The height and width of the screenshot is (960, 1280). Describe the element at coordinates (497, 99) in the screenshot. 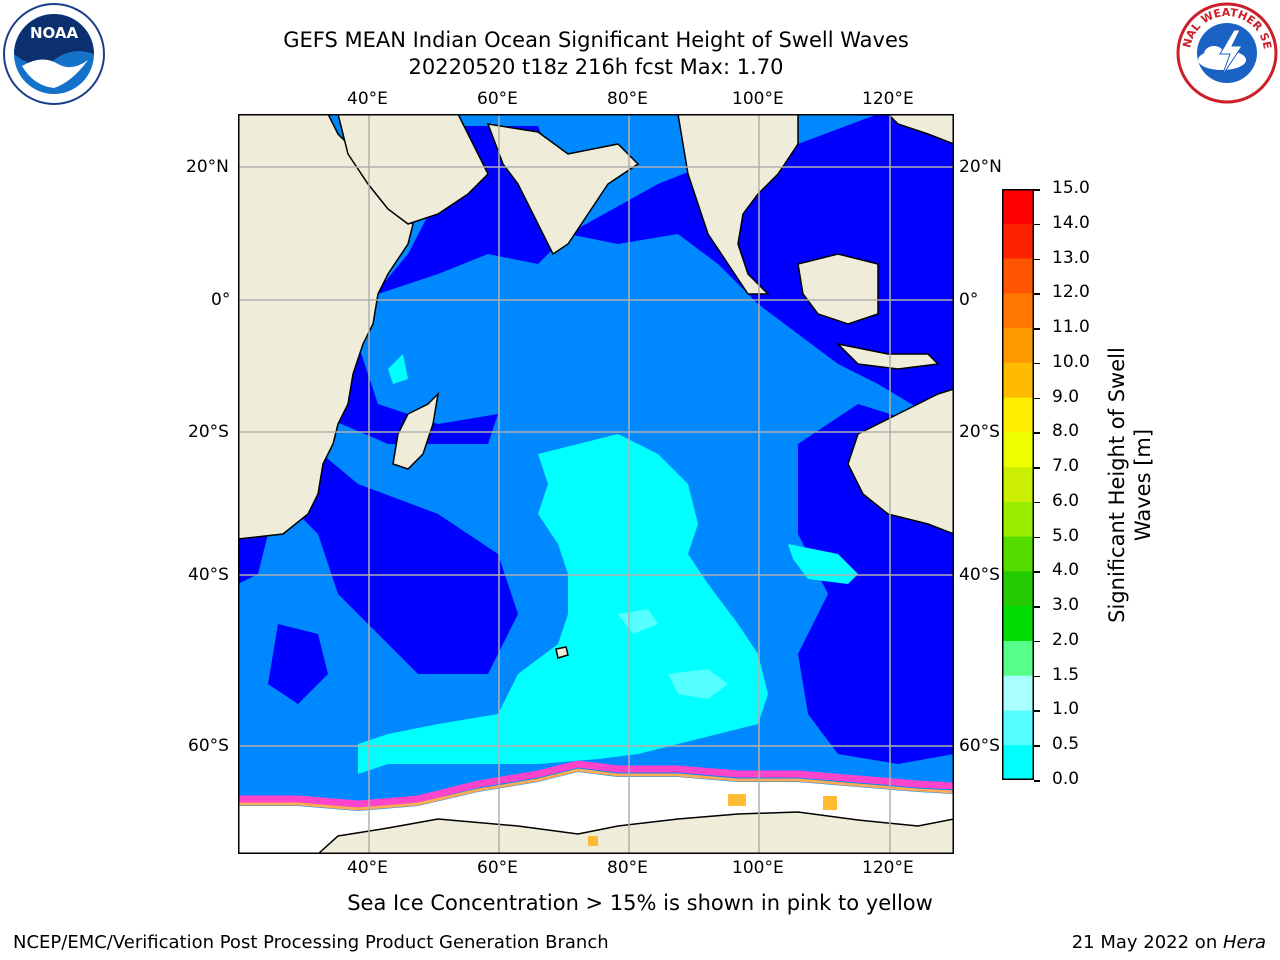

I see `lon-label-top: 60°E` at that location.